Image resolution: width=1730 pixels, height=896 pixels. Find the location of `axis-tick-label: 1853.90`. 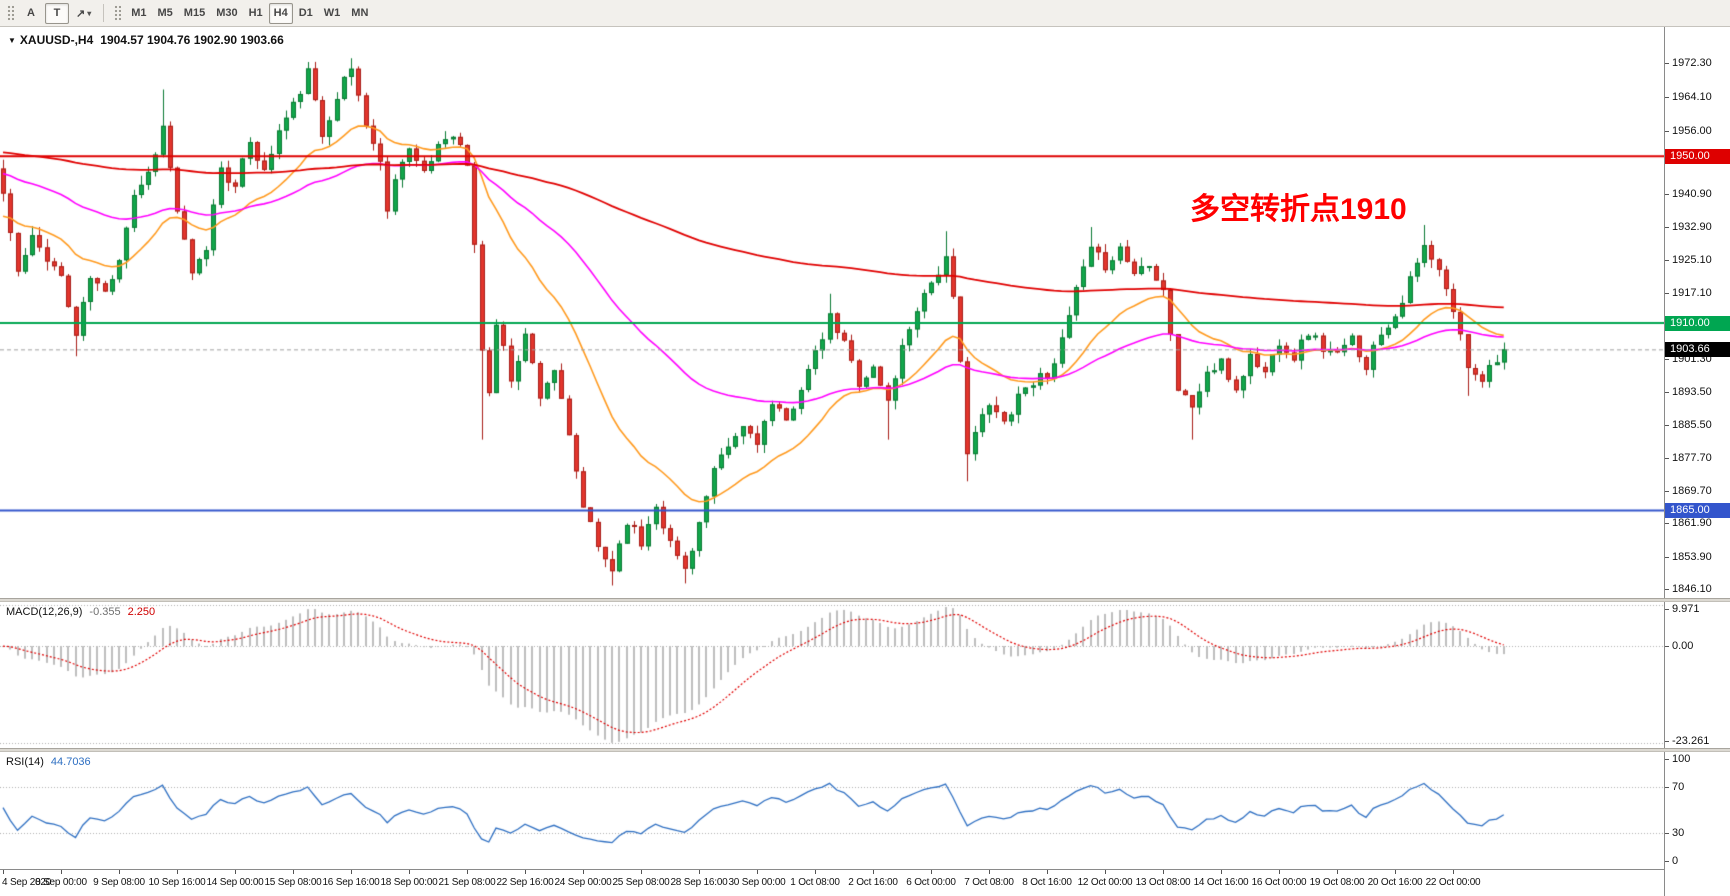

axis-tick-label: 1853.90 is located at coordinates (1692, 556).